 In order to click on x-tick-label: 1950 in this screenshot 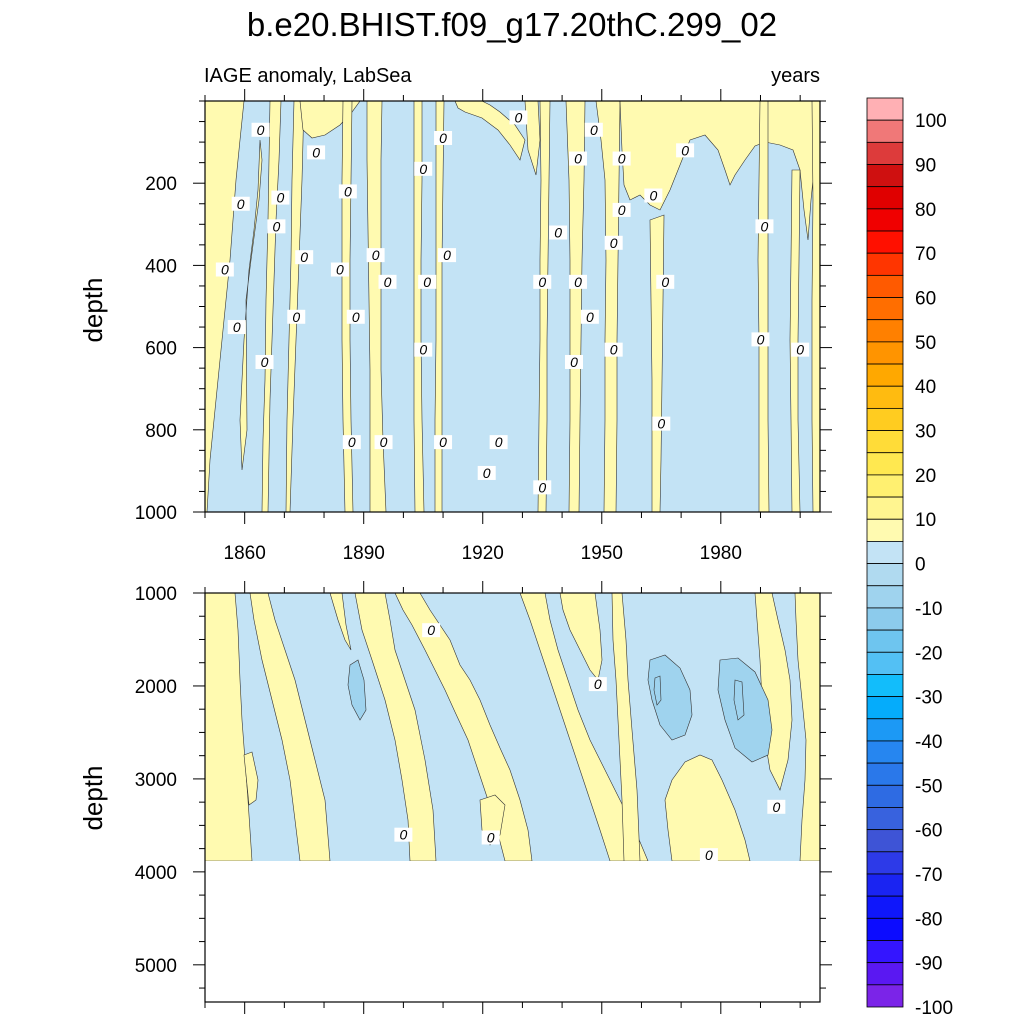, I will do `click(602, 553)`.